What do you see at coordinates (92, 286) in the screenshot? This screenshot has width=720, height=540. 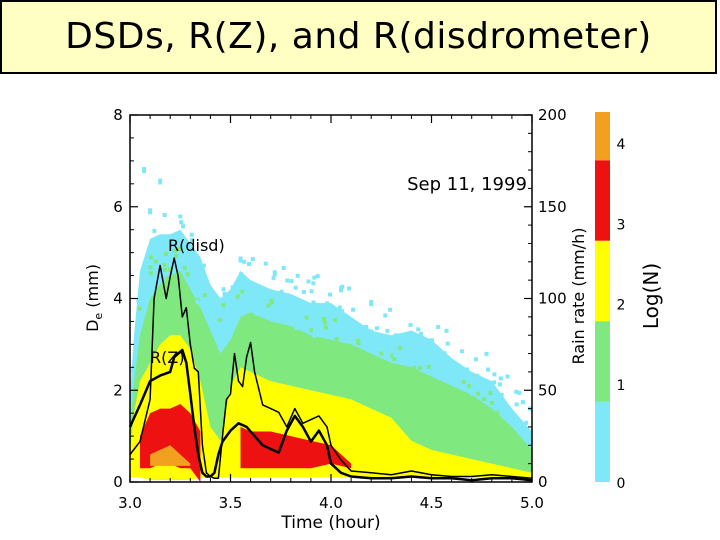 I see `left-axis-label-unit: (mm)` at bounding box center [92, 286].